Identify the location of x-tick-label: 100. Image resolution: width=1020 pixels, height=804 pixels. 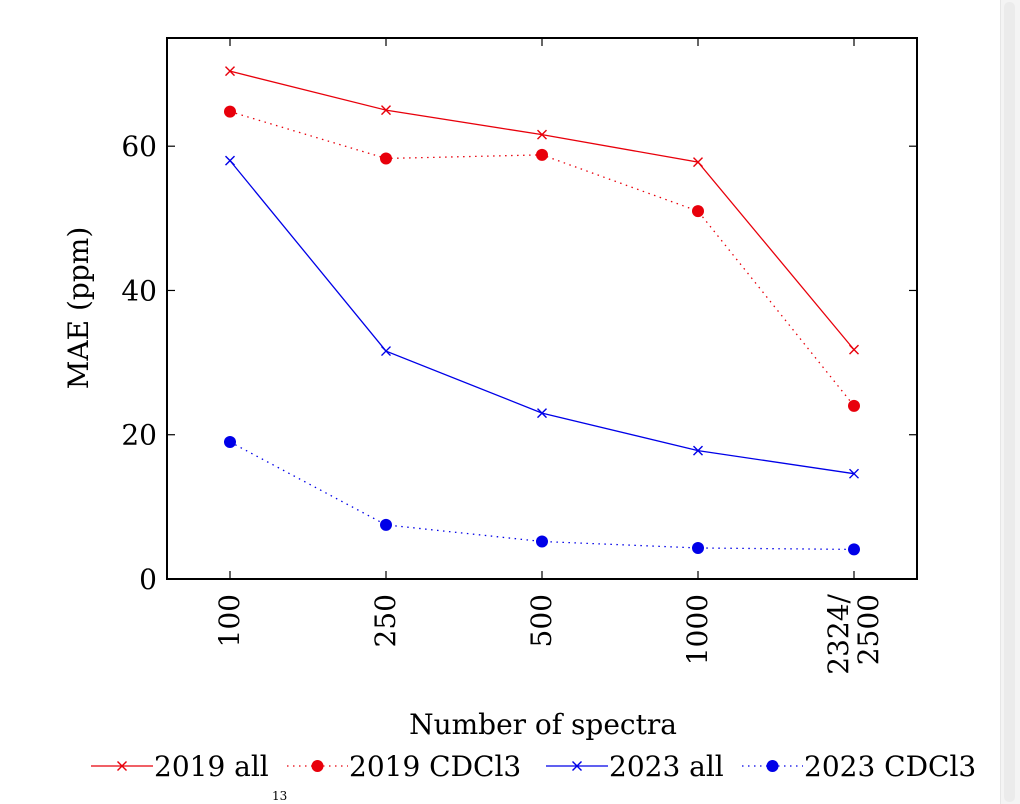
(229, 620).